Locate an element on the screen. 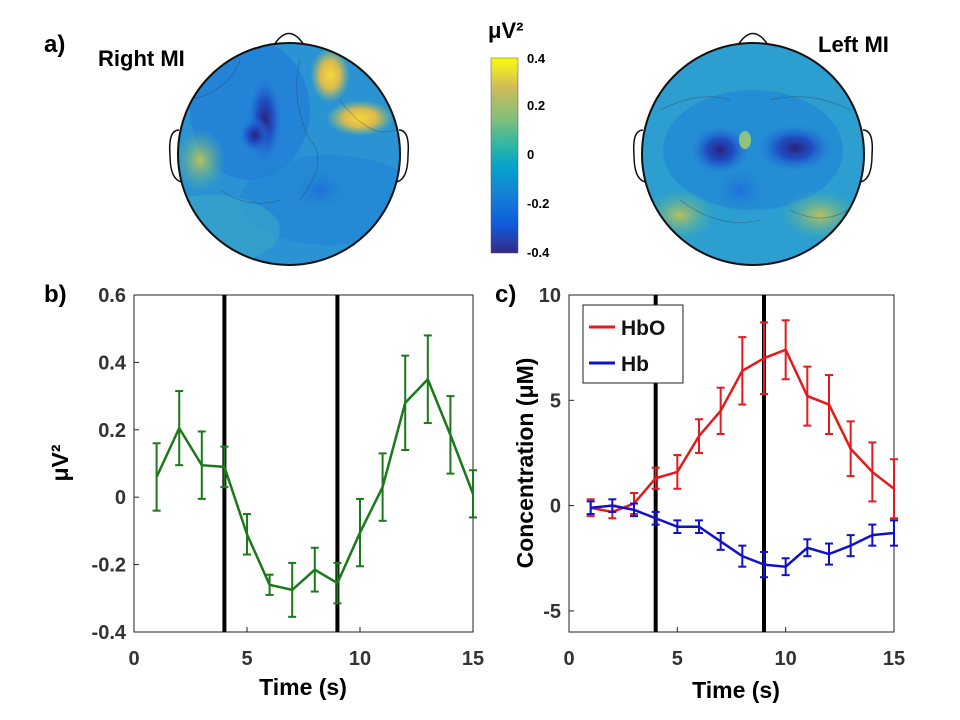 The width and height of the screenshot is (960, 720). colorbar-unit-label: μV² is located at coordinates (505, 30).